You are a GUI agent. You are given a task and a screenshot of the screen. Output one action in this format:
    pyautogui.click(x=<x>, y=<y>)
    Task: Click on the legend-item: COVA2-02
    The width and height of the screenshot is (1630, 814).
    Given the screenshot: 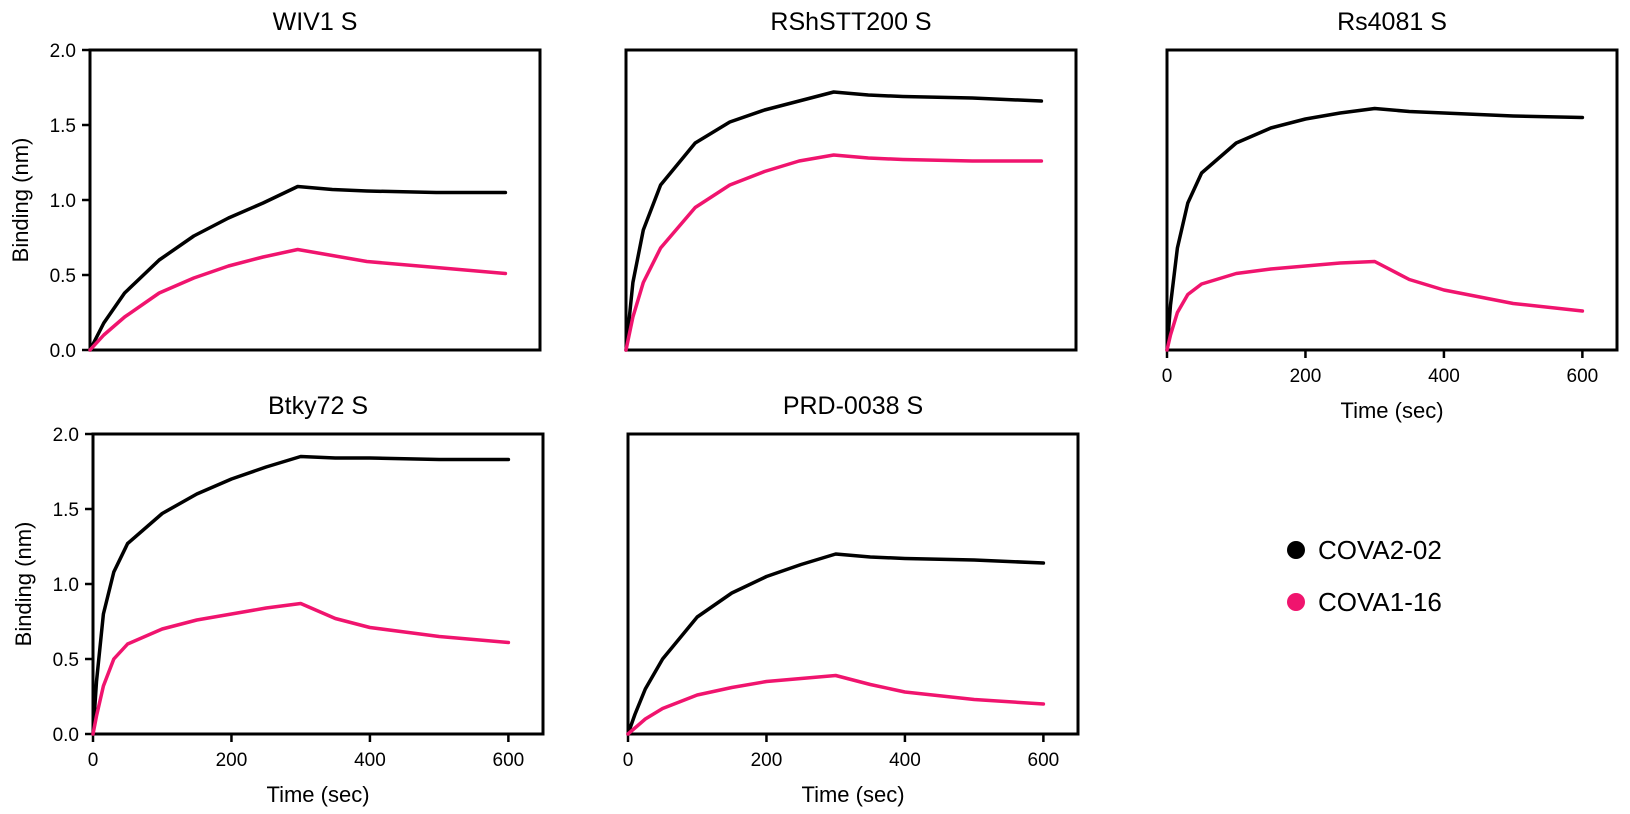 What is the action you would take?
    pyautogui.click(x=1364, y=550)
    